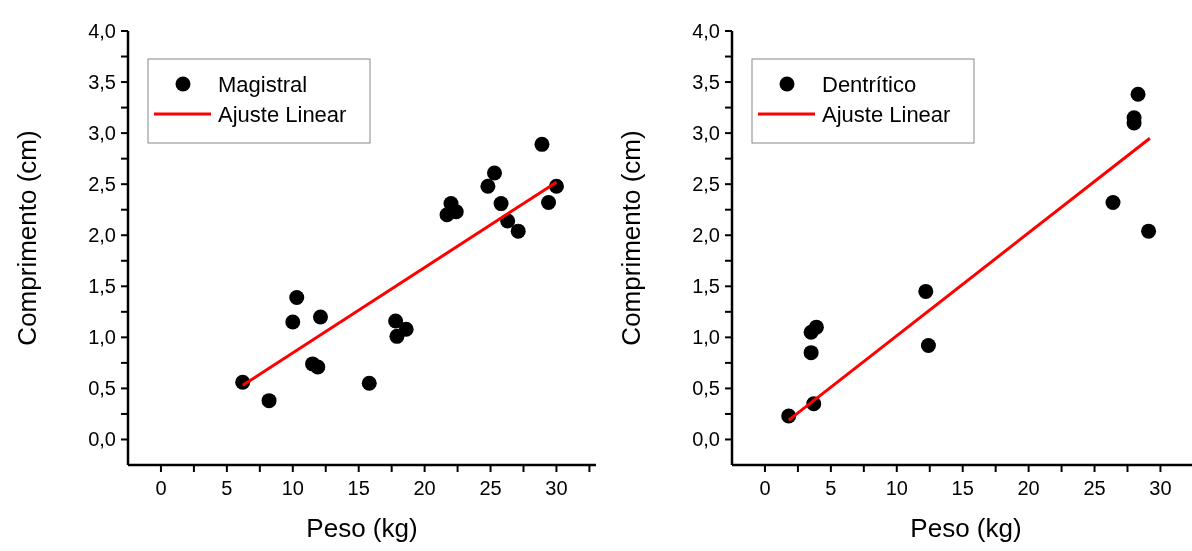  I want to click on legend-label: Magistral, so click(263, 84).